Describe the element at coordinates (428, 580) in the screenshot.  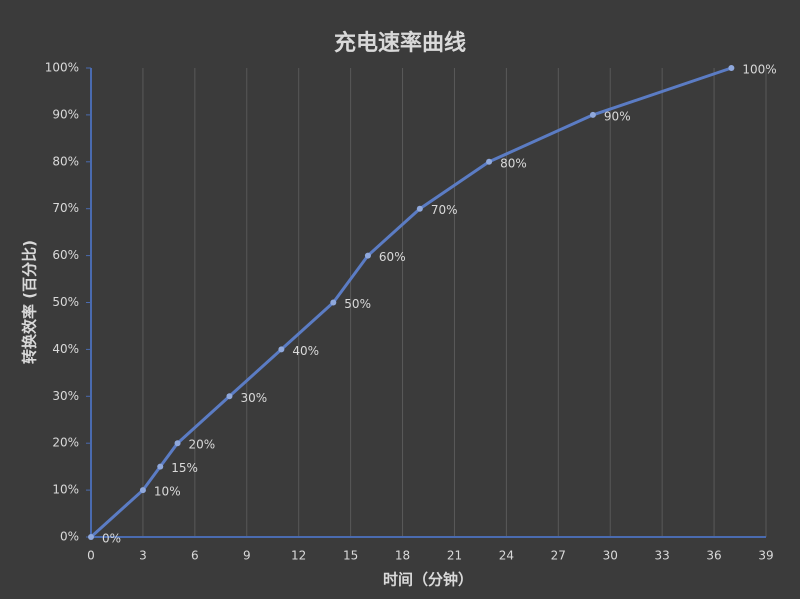
I see `x-axis-label: 时间（分钟）` at that location.